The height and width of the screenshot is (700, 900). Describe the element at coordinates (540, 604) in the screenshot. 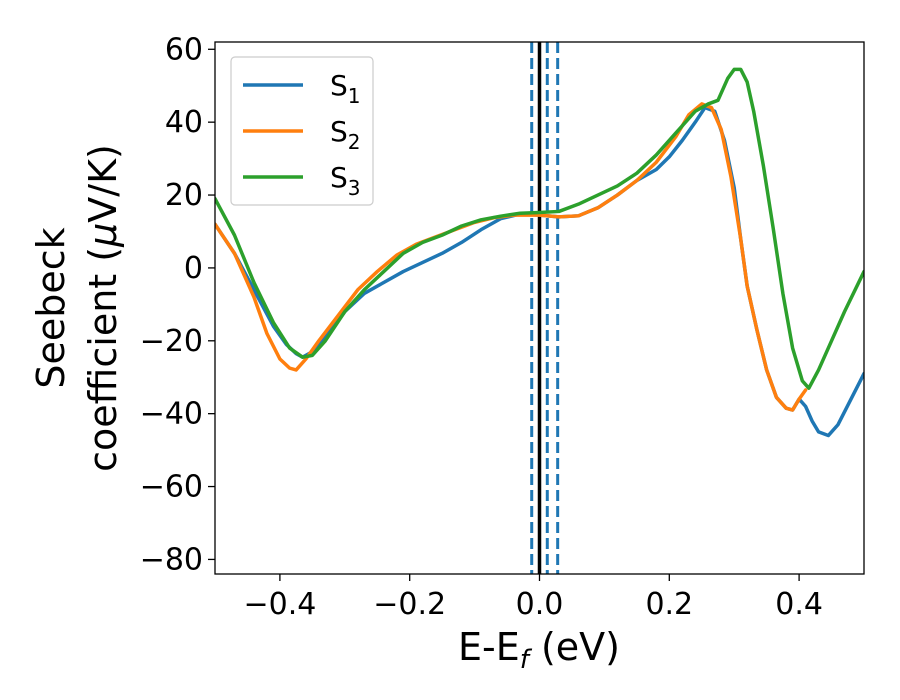

I see `x-tick-label: 0.0` at that location.